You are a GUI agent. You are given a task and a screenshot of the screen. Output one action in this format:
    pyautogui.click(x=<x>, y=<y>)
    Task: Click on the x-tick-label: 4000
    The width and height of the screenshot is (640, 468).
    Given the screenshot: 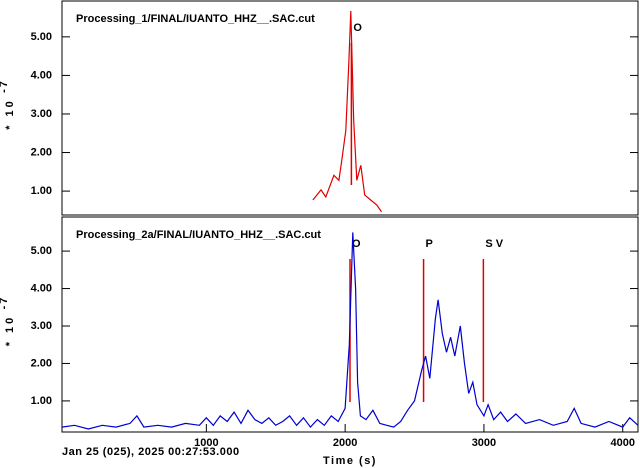 What is the action you would take?
    pyautogui.click(x=622, y=443)
    